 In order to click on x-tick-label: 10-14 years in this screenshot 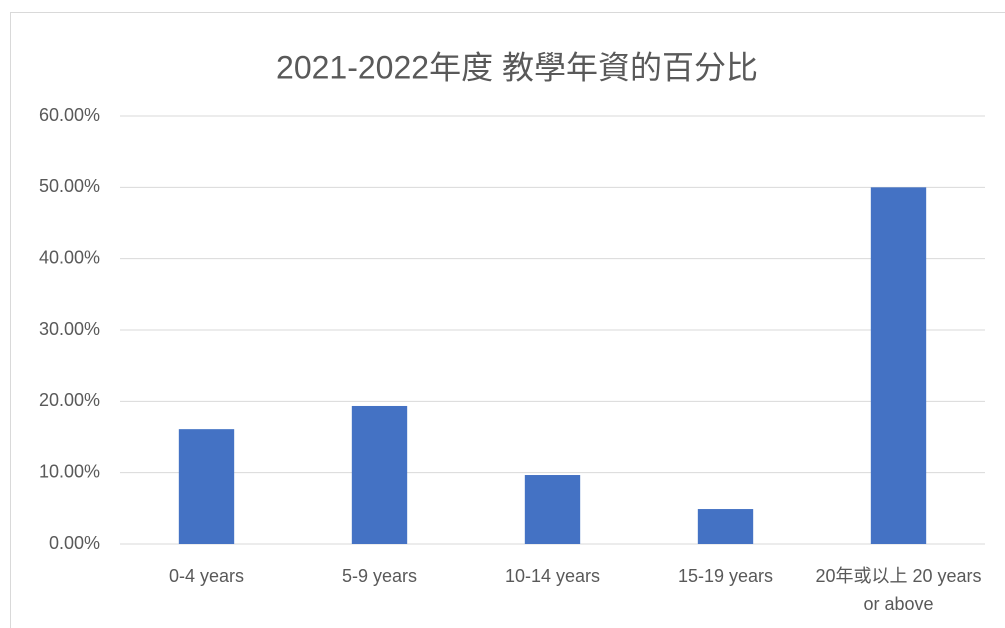, I will do `click(552, 576)`.